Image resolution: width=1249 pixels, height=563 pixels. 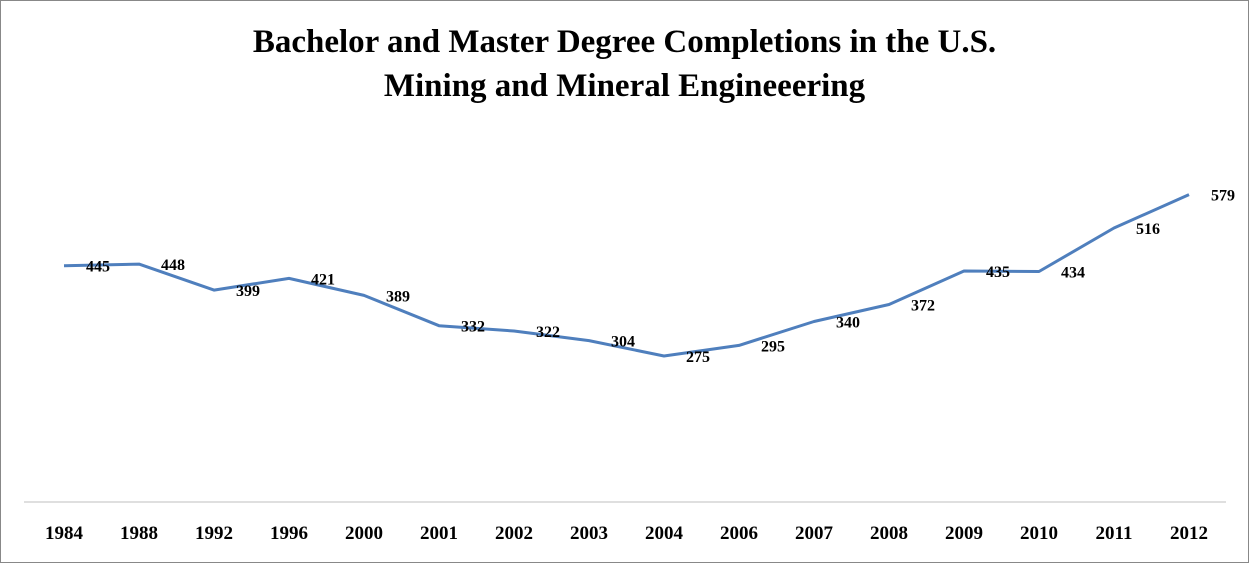 I want to click on data-label: 516, so click(x=1148, y=229).